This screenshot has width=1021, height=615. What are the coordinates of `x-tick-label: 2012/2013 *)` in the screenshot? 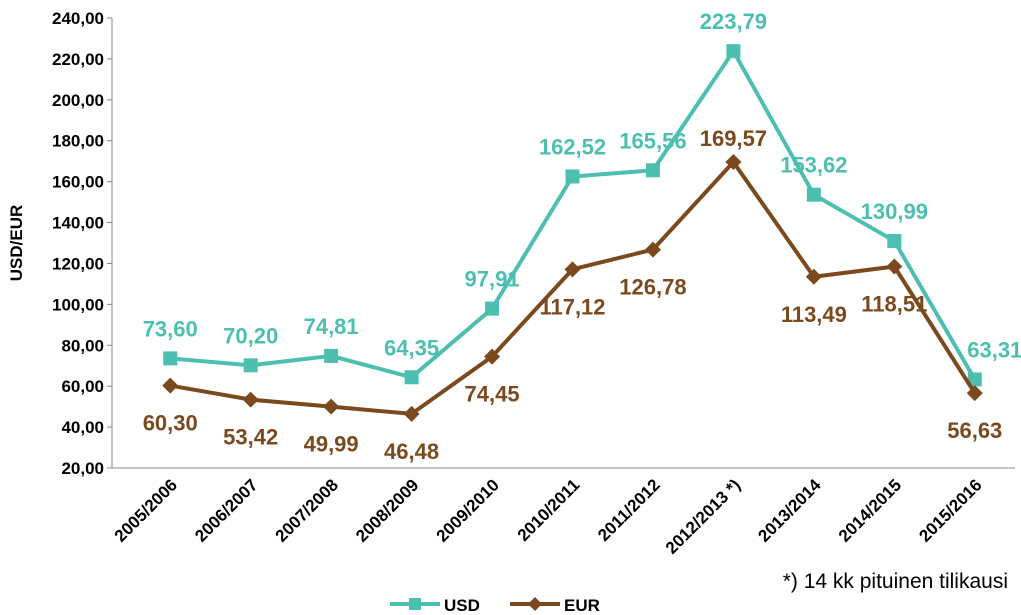 It's located at (703, 516).